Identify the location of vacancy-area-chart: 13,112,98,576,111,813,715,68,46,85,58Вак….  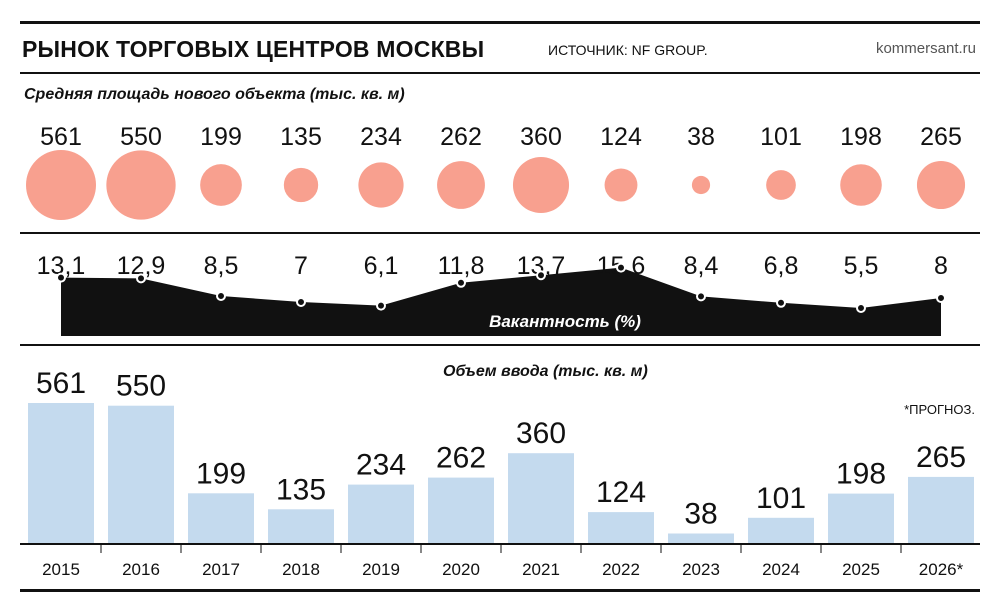
(492, 294).